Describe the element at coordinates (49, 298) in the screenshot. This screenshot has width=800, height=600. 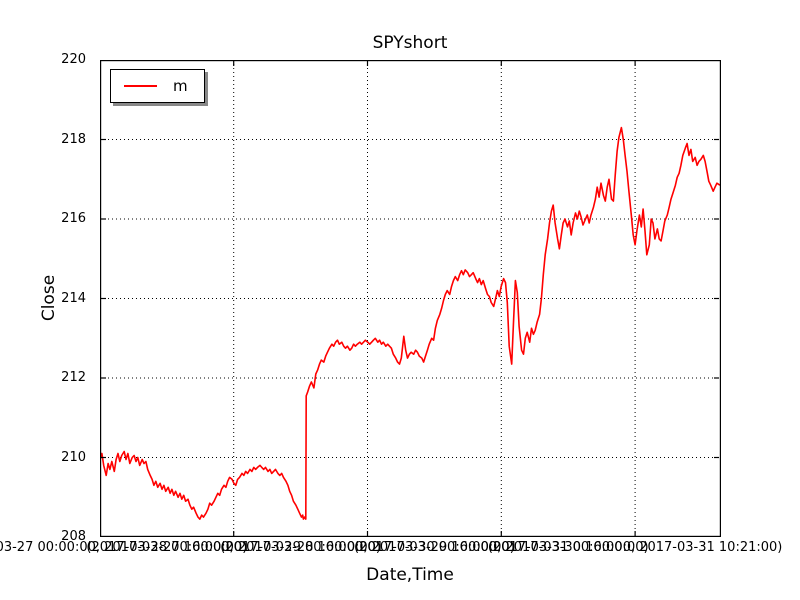
I see `y-axis-label: Close` at that location.